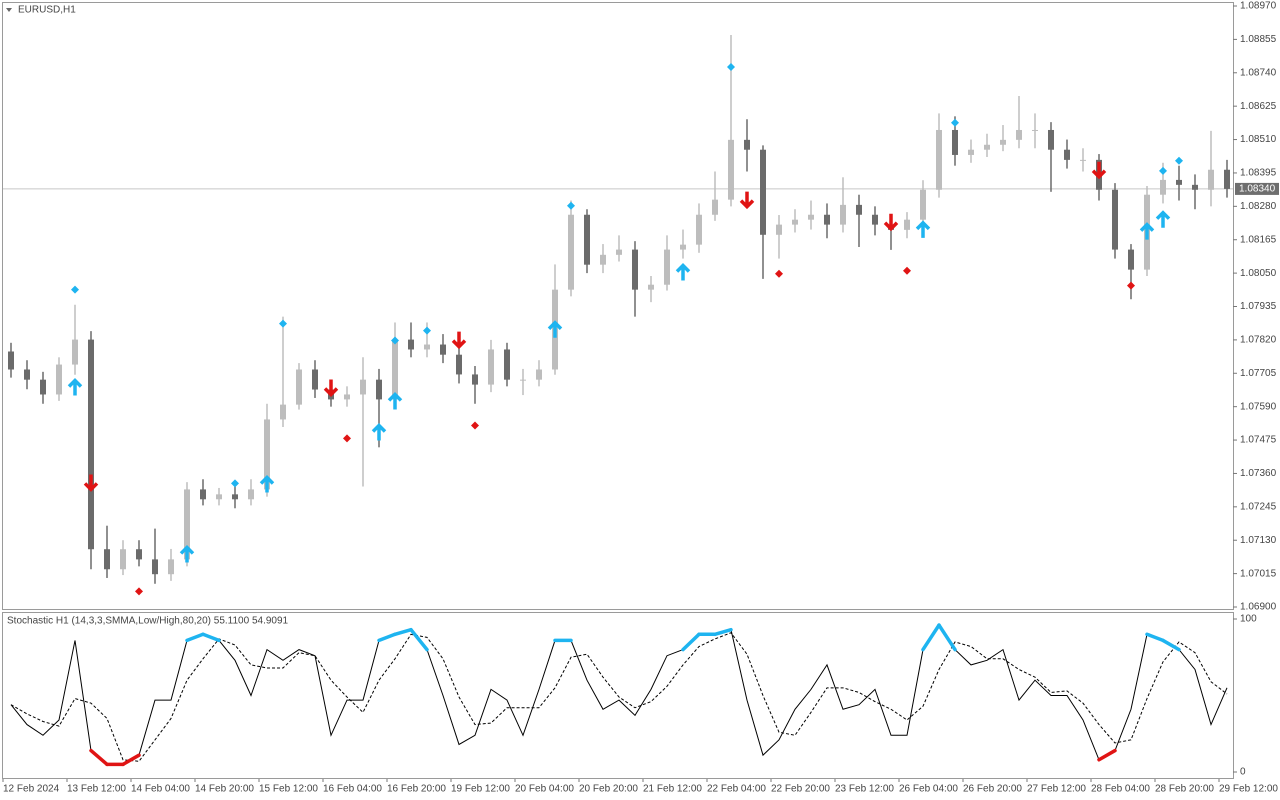  What do you see at coordinates (1258, 373) in the screenshot?
I see `y-tick-label: 1.07705` at bounding box center [1258, 373].